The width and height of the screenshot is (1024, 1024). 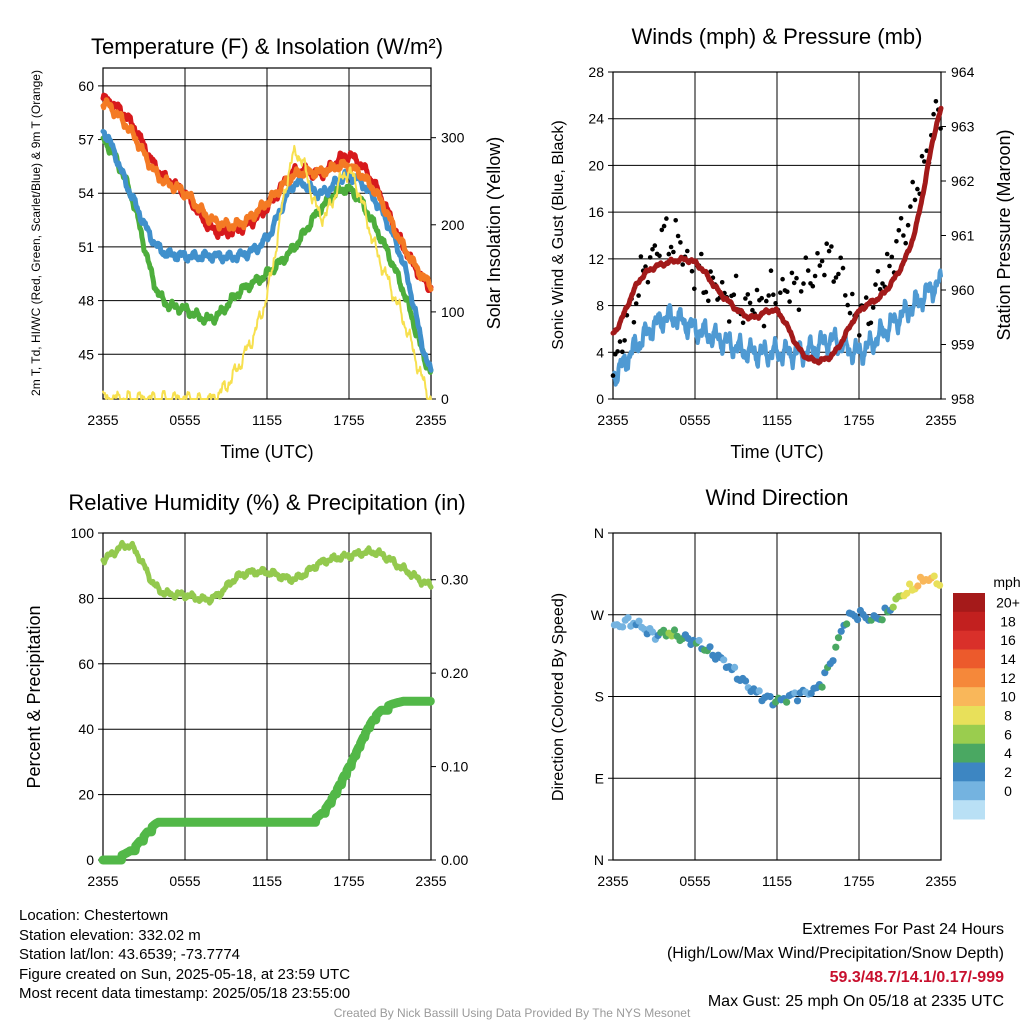 I want to click on wind-x-axis-label: Time (UTC), so click(x=776, y=452).